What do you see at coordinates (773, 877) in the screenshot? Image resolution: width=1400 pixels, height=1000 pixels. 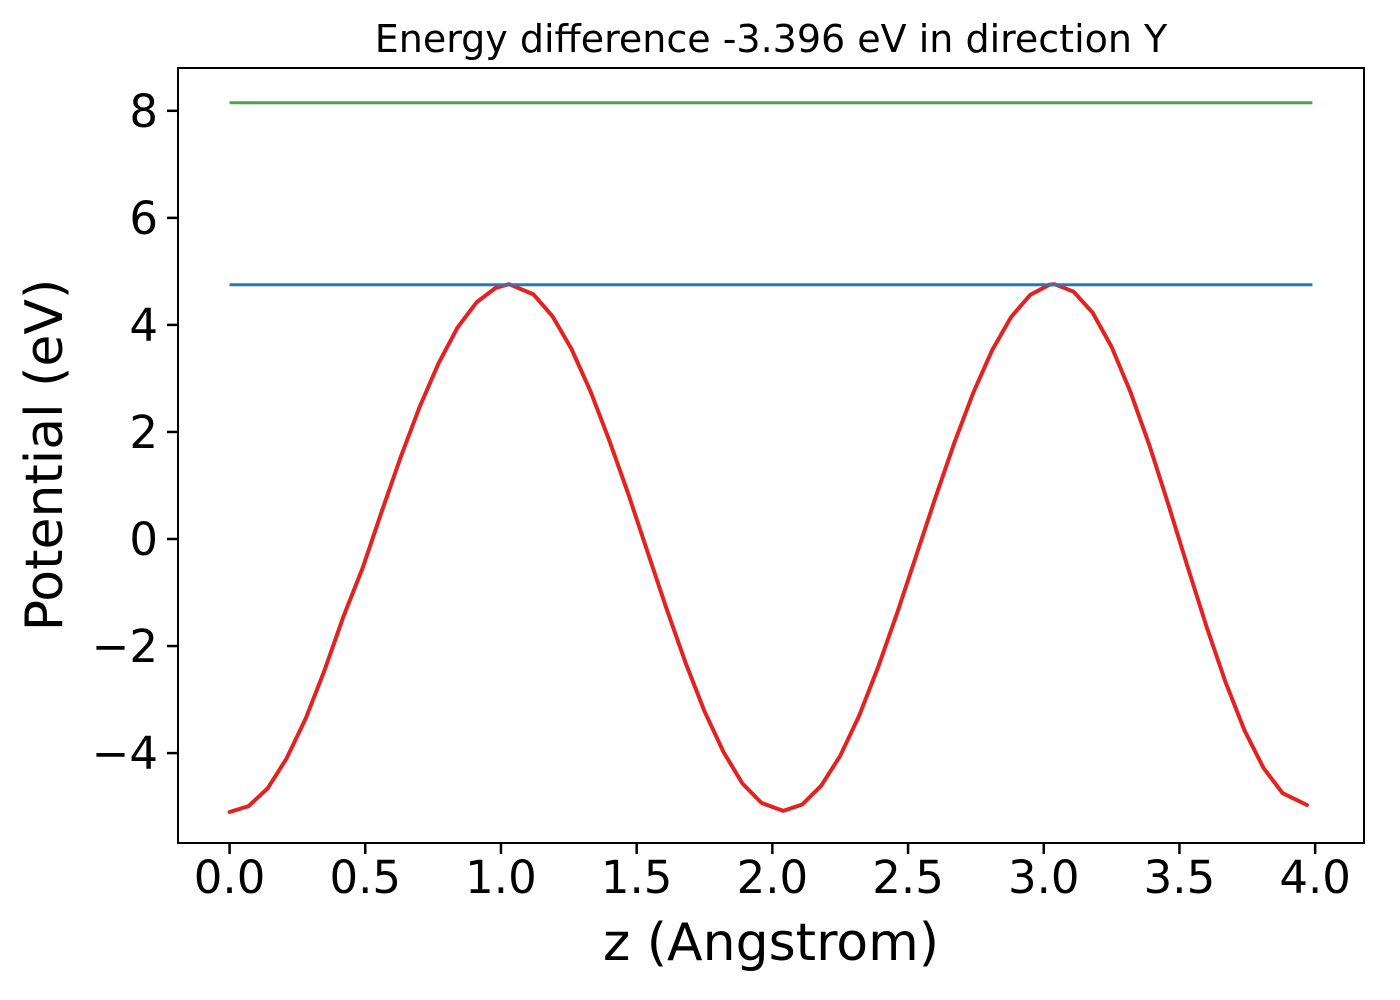 I see `x-tick-label: 2.0` at bounding box center [773, 877].